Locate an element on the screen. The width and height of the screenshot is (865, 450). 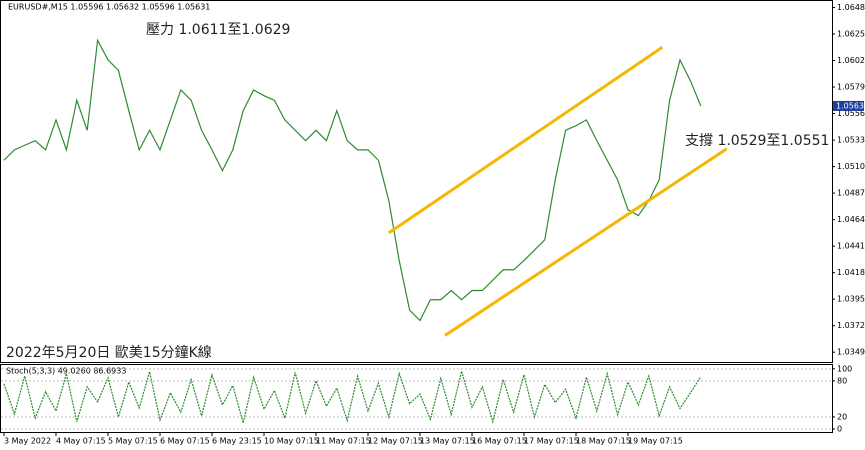
y-tick-label: 1.05565 is located at coordinates (851, 113).